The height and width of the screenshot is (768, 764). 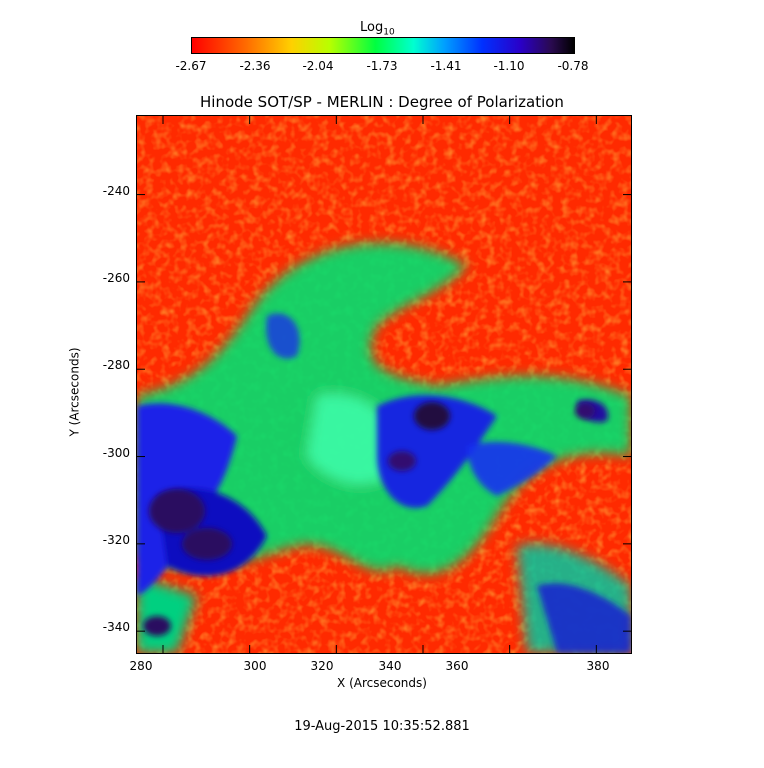 I want to click on y-tick-label: -300, so click(x=116, y=453).